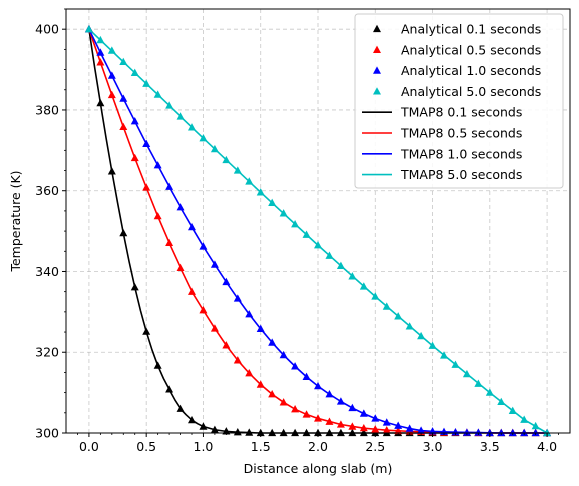 The height and width of the screenshot is (486, 579). Describe the element at coordinates (375, 446) in the screenshot. I see `x-tick-label: 2.5` at that location.